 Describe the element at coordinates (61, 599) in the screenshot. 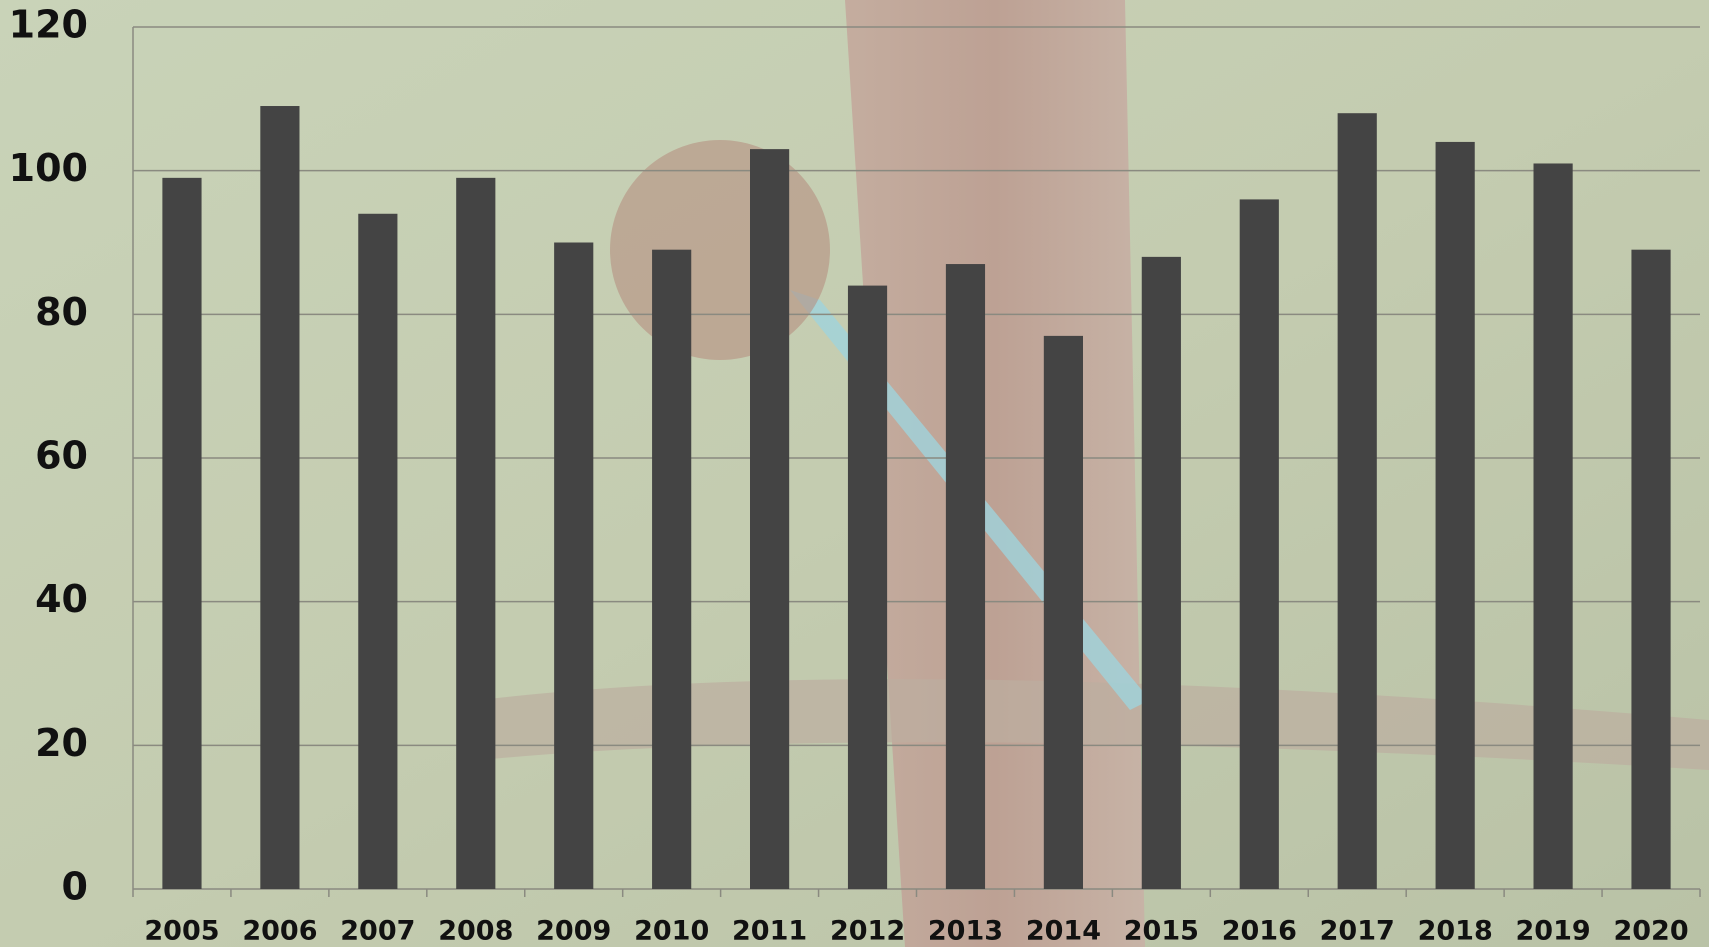

I see `y-tick-label: 40` at that location.